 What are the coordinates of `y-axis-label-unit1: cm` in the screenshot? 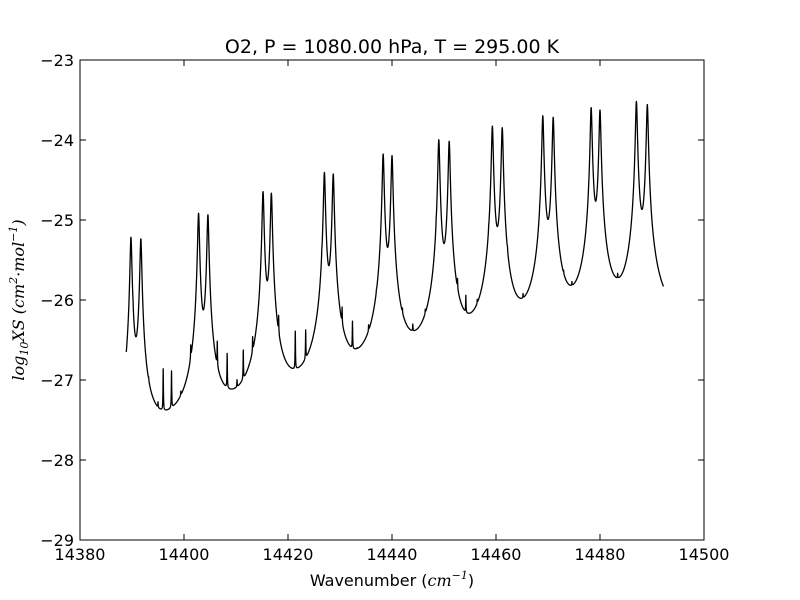 It's located at (18, 296).